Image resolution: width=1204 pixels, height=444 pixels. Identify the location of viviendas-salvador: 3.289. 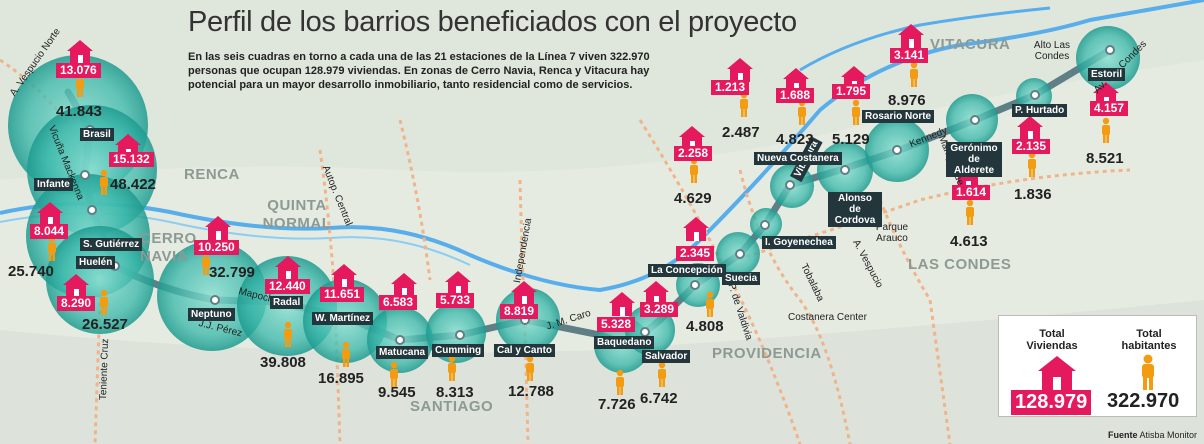
(659, 309).